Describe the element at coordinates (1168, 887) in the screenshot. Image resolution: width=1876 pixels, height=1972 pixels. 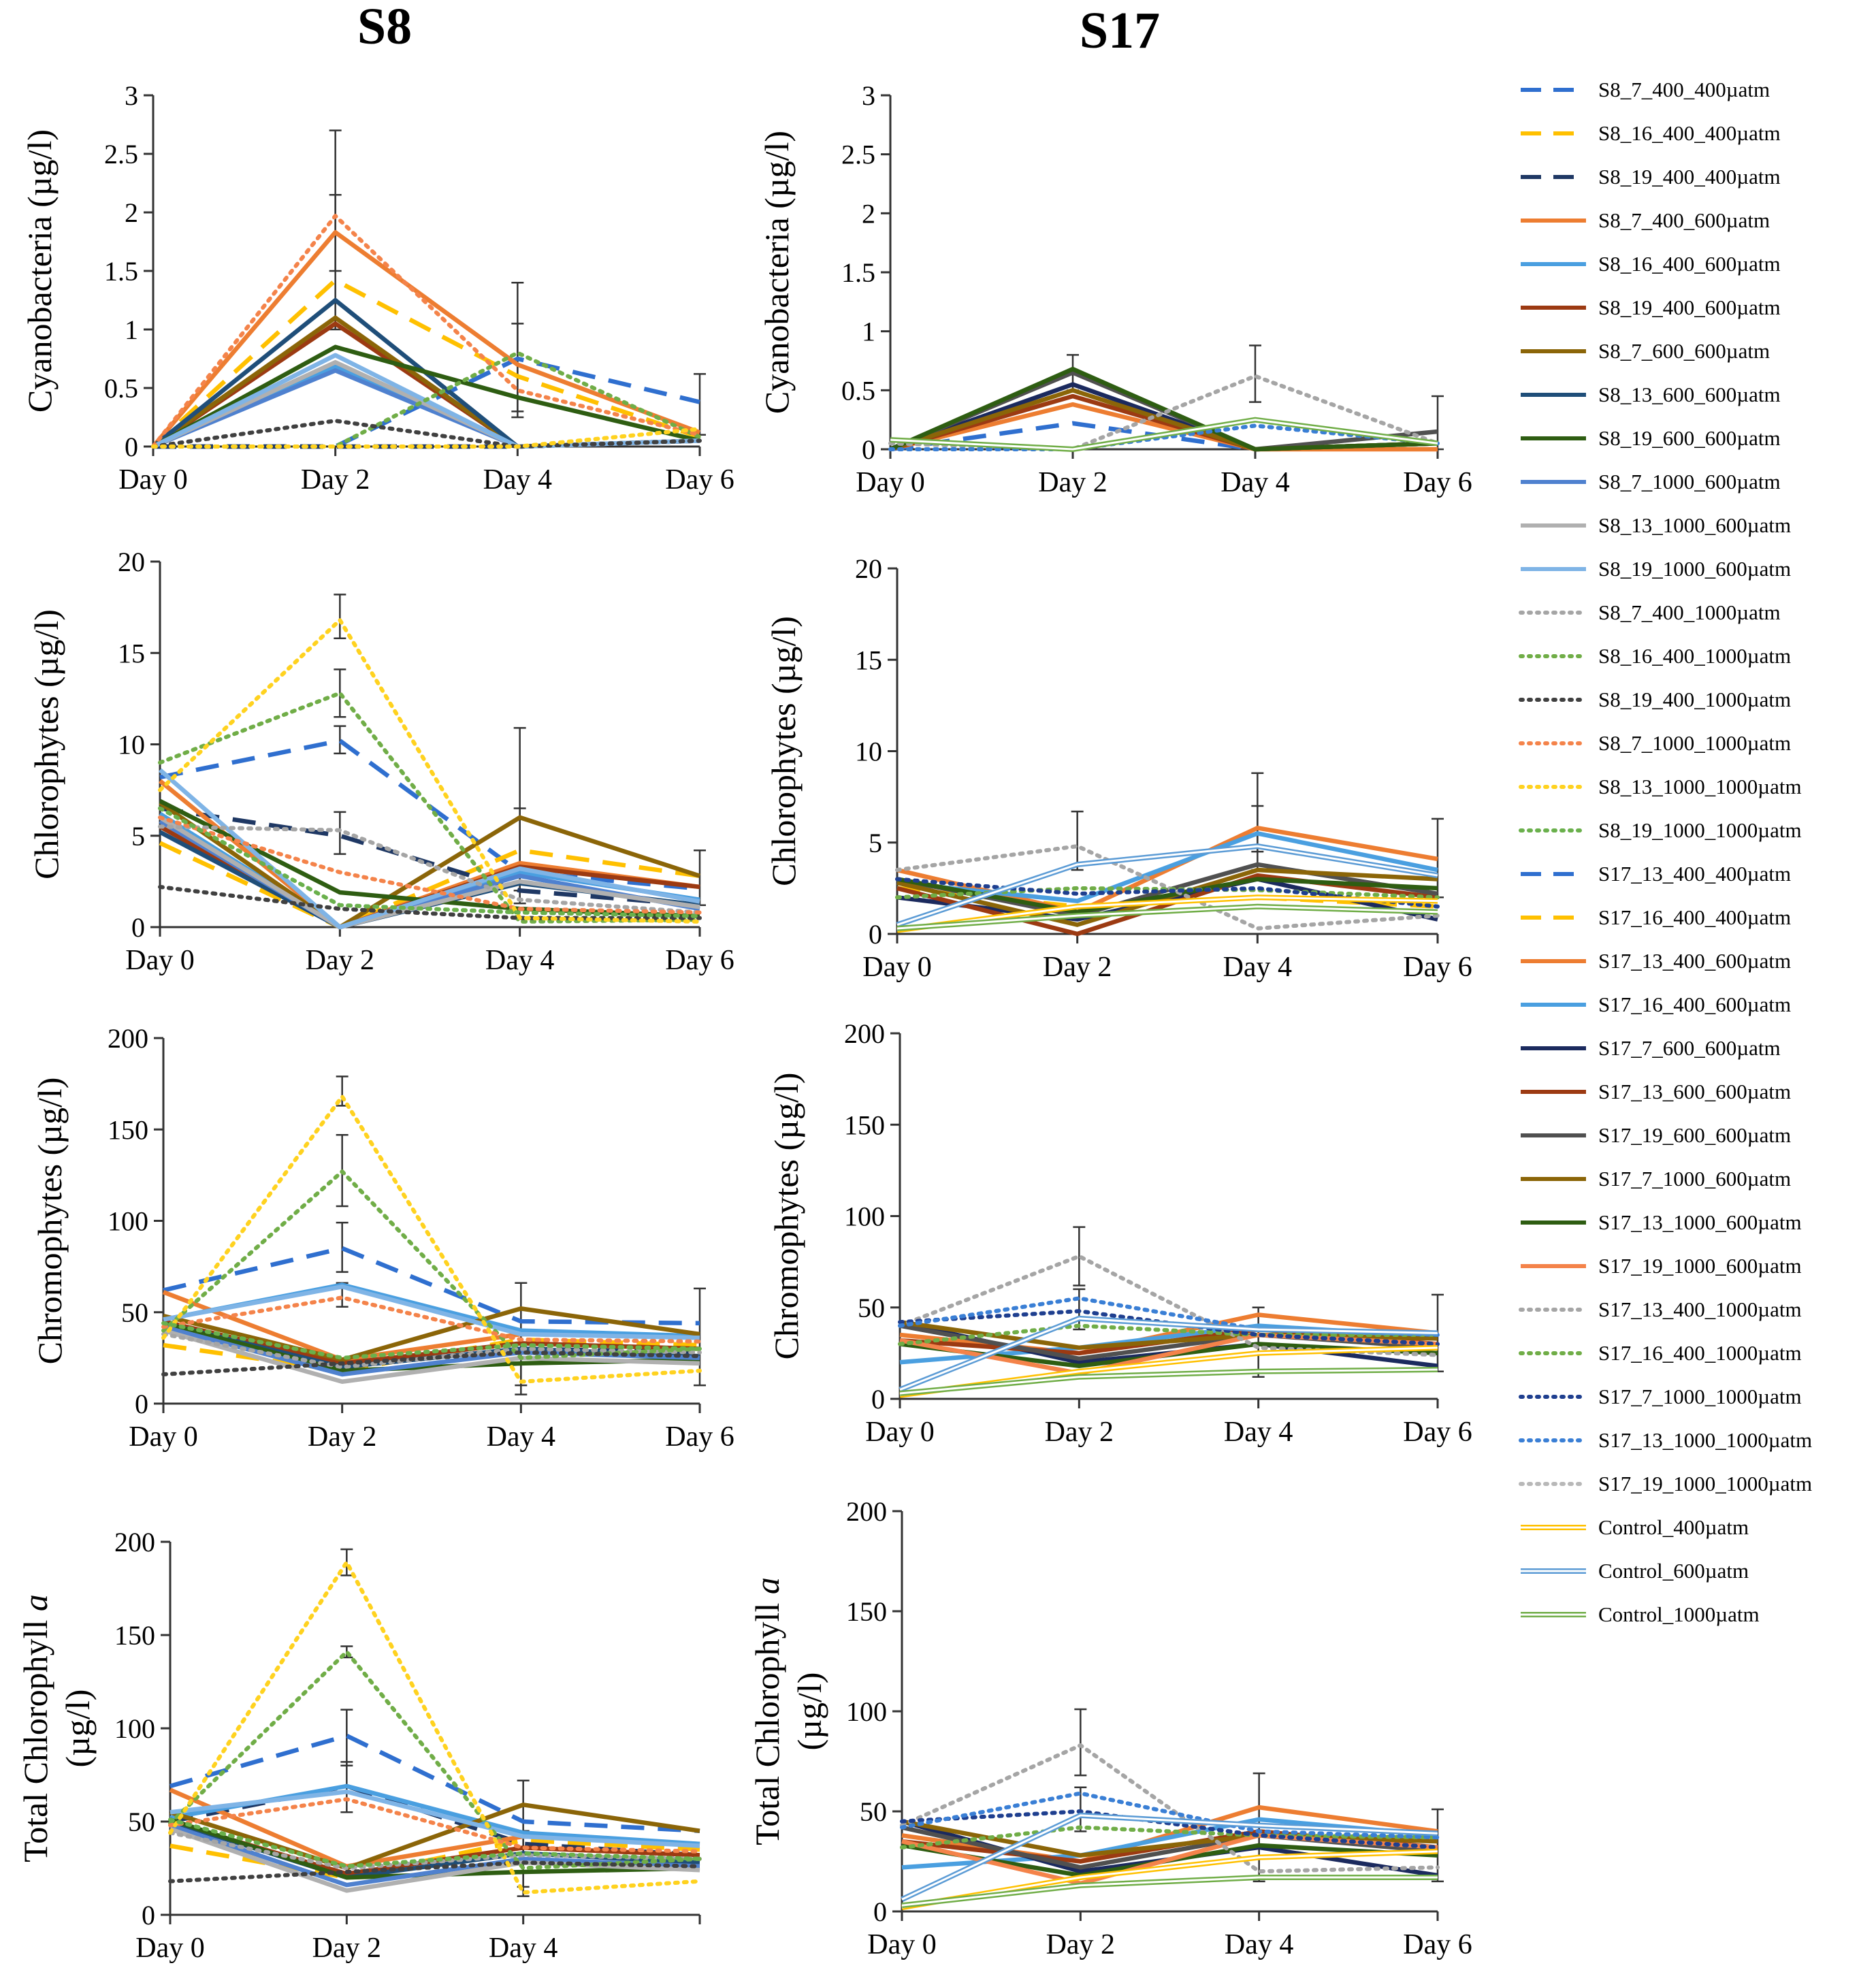
I see `series-s17-13-400-1000-atm` at that location.